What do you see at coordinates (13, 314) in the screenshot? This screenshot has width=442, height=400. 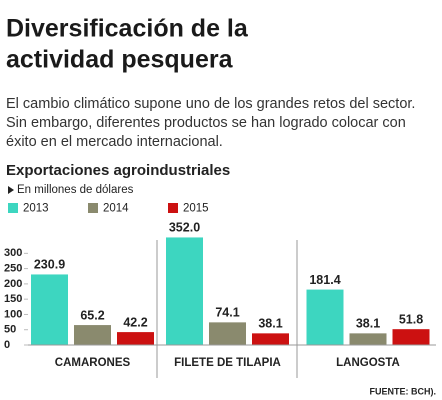 I see `y-tick-label: 100` at bounding box center [13, 314].